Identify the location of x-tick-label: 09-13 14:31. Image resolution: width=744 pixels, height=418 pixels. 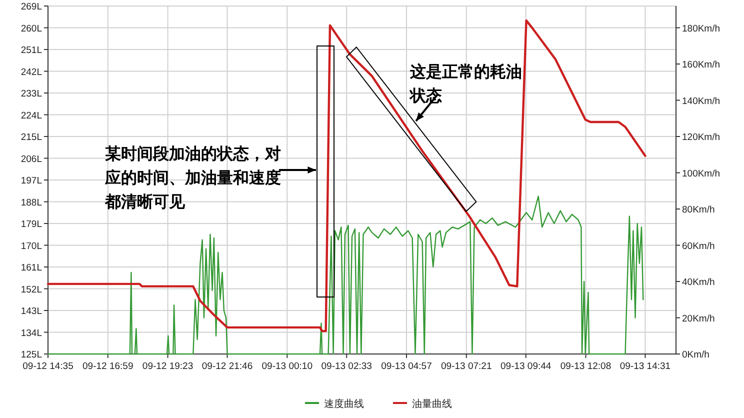
(645, 366).